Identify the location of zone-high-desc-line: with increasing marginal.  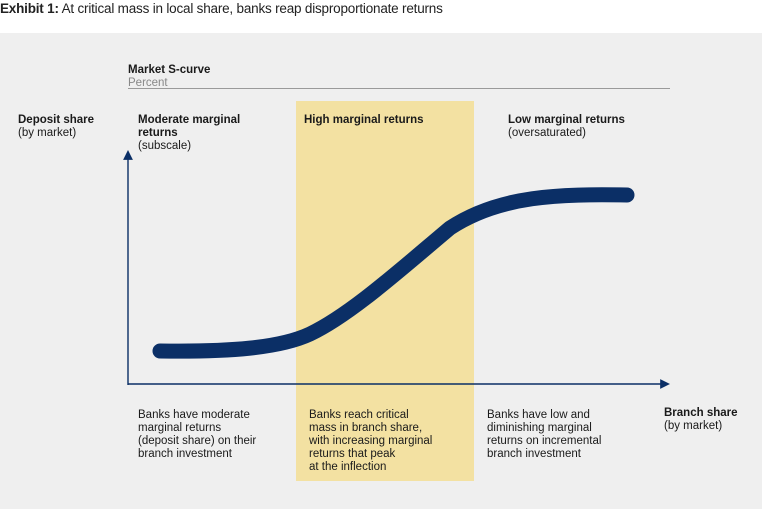
(371, 441).